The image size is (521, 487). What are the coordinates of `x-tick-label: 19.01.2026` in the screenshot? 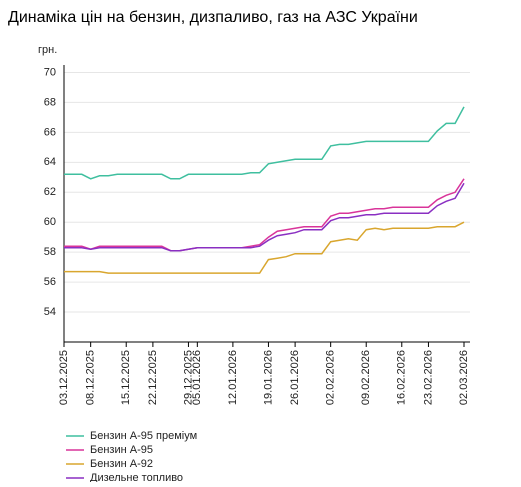 It's located at (268, 377).